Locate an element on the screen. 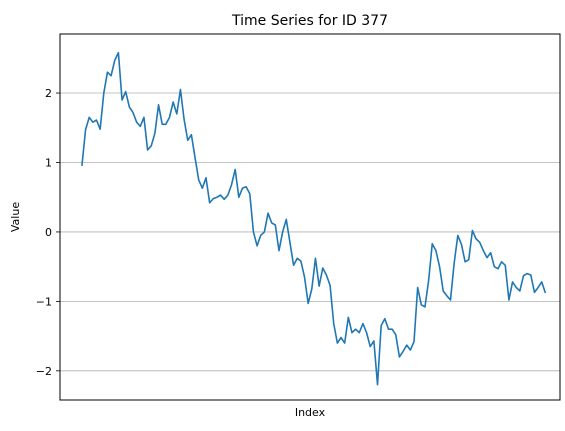  x-axis-label: Index is located at coordinates (310, 412).